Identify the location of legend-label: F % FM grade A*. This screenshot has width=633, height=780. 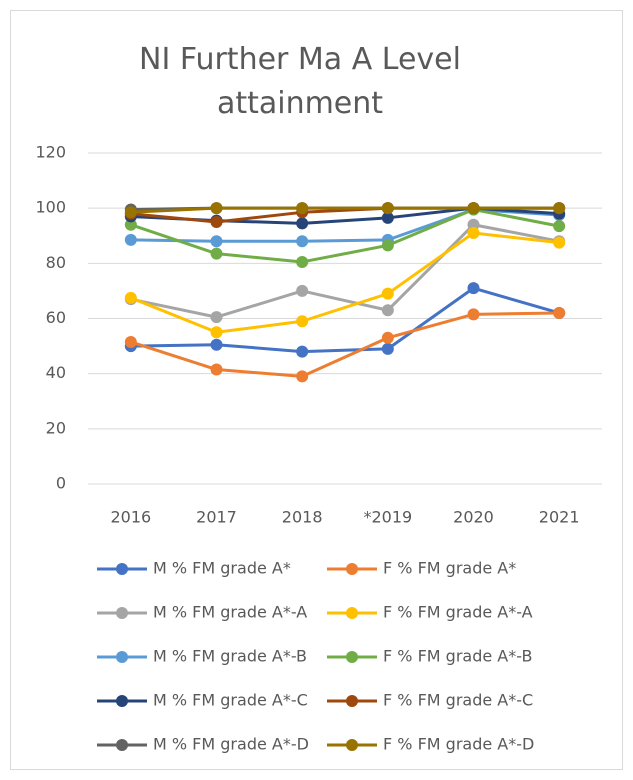
(449, 568).